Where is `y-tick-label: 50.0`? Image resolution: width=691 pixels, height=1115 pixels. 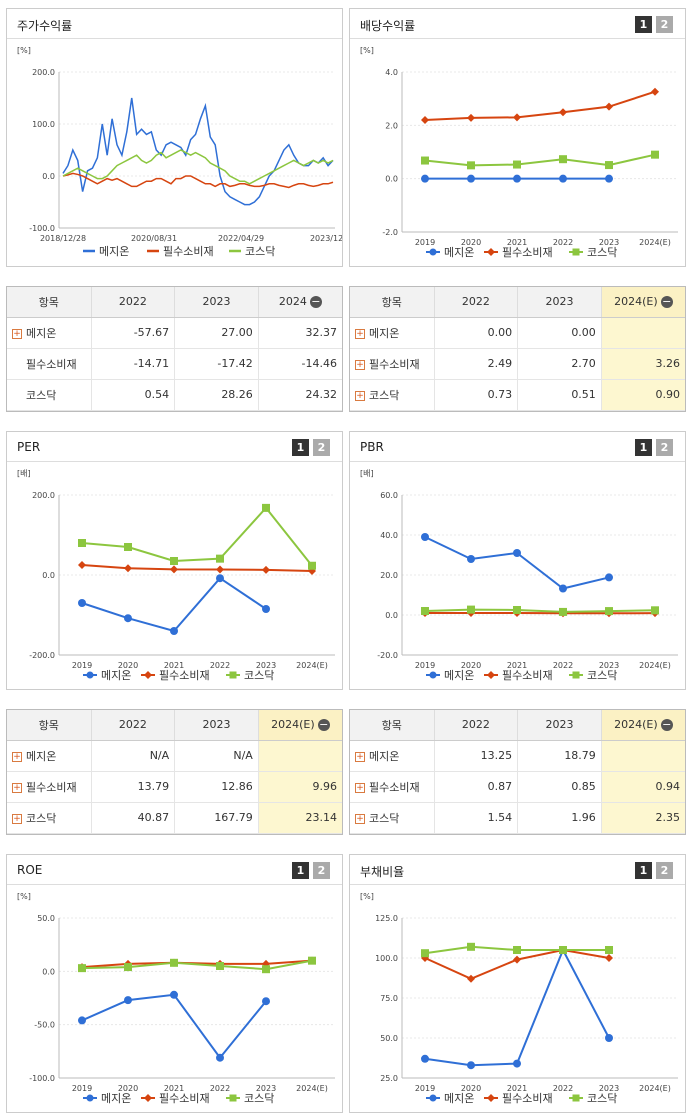 y-tick-label: 50.0 is located at coordinates (389, 1038).